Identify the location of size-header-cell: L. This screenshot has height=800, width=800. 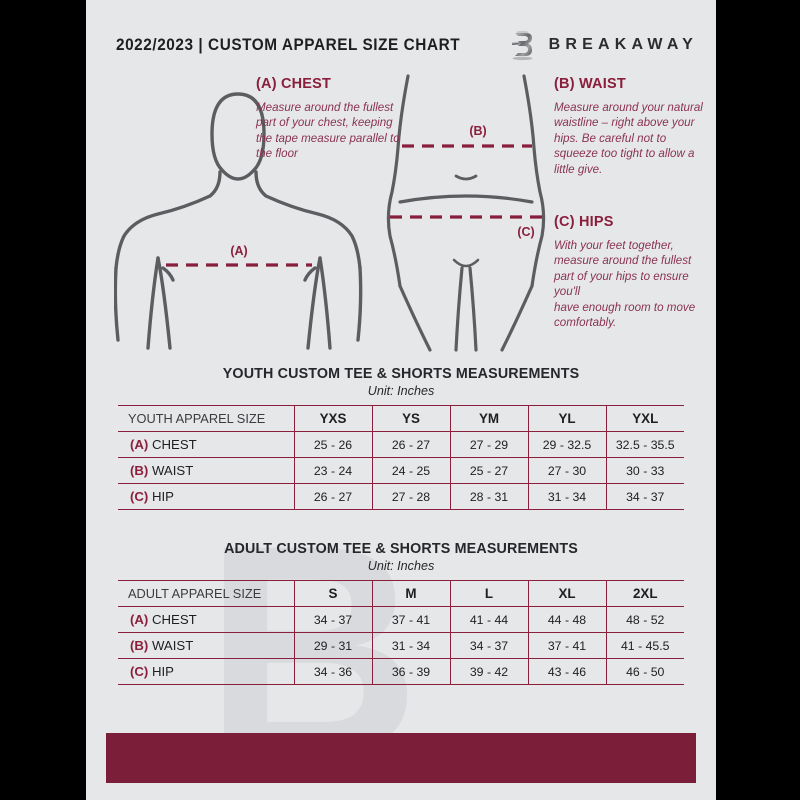
(489, 593).